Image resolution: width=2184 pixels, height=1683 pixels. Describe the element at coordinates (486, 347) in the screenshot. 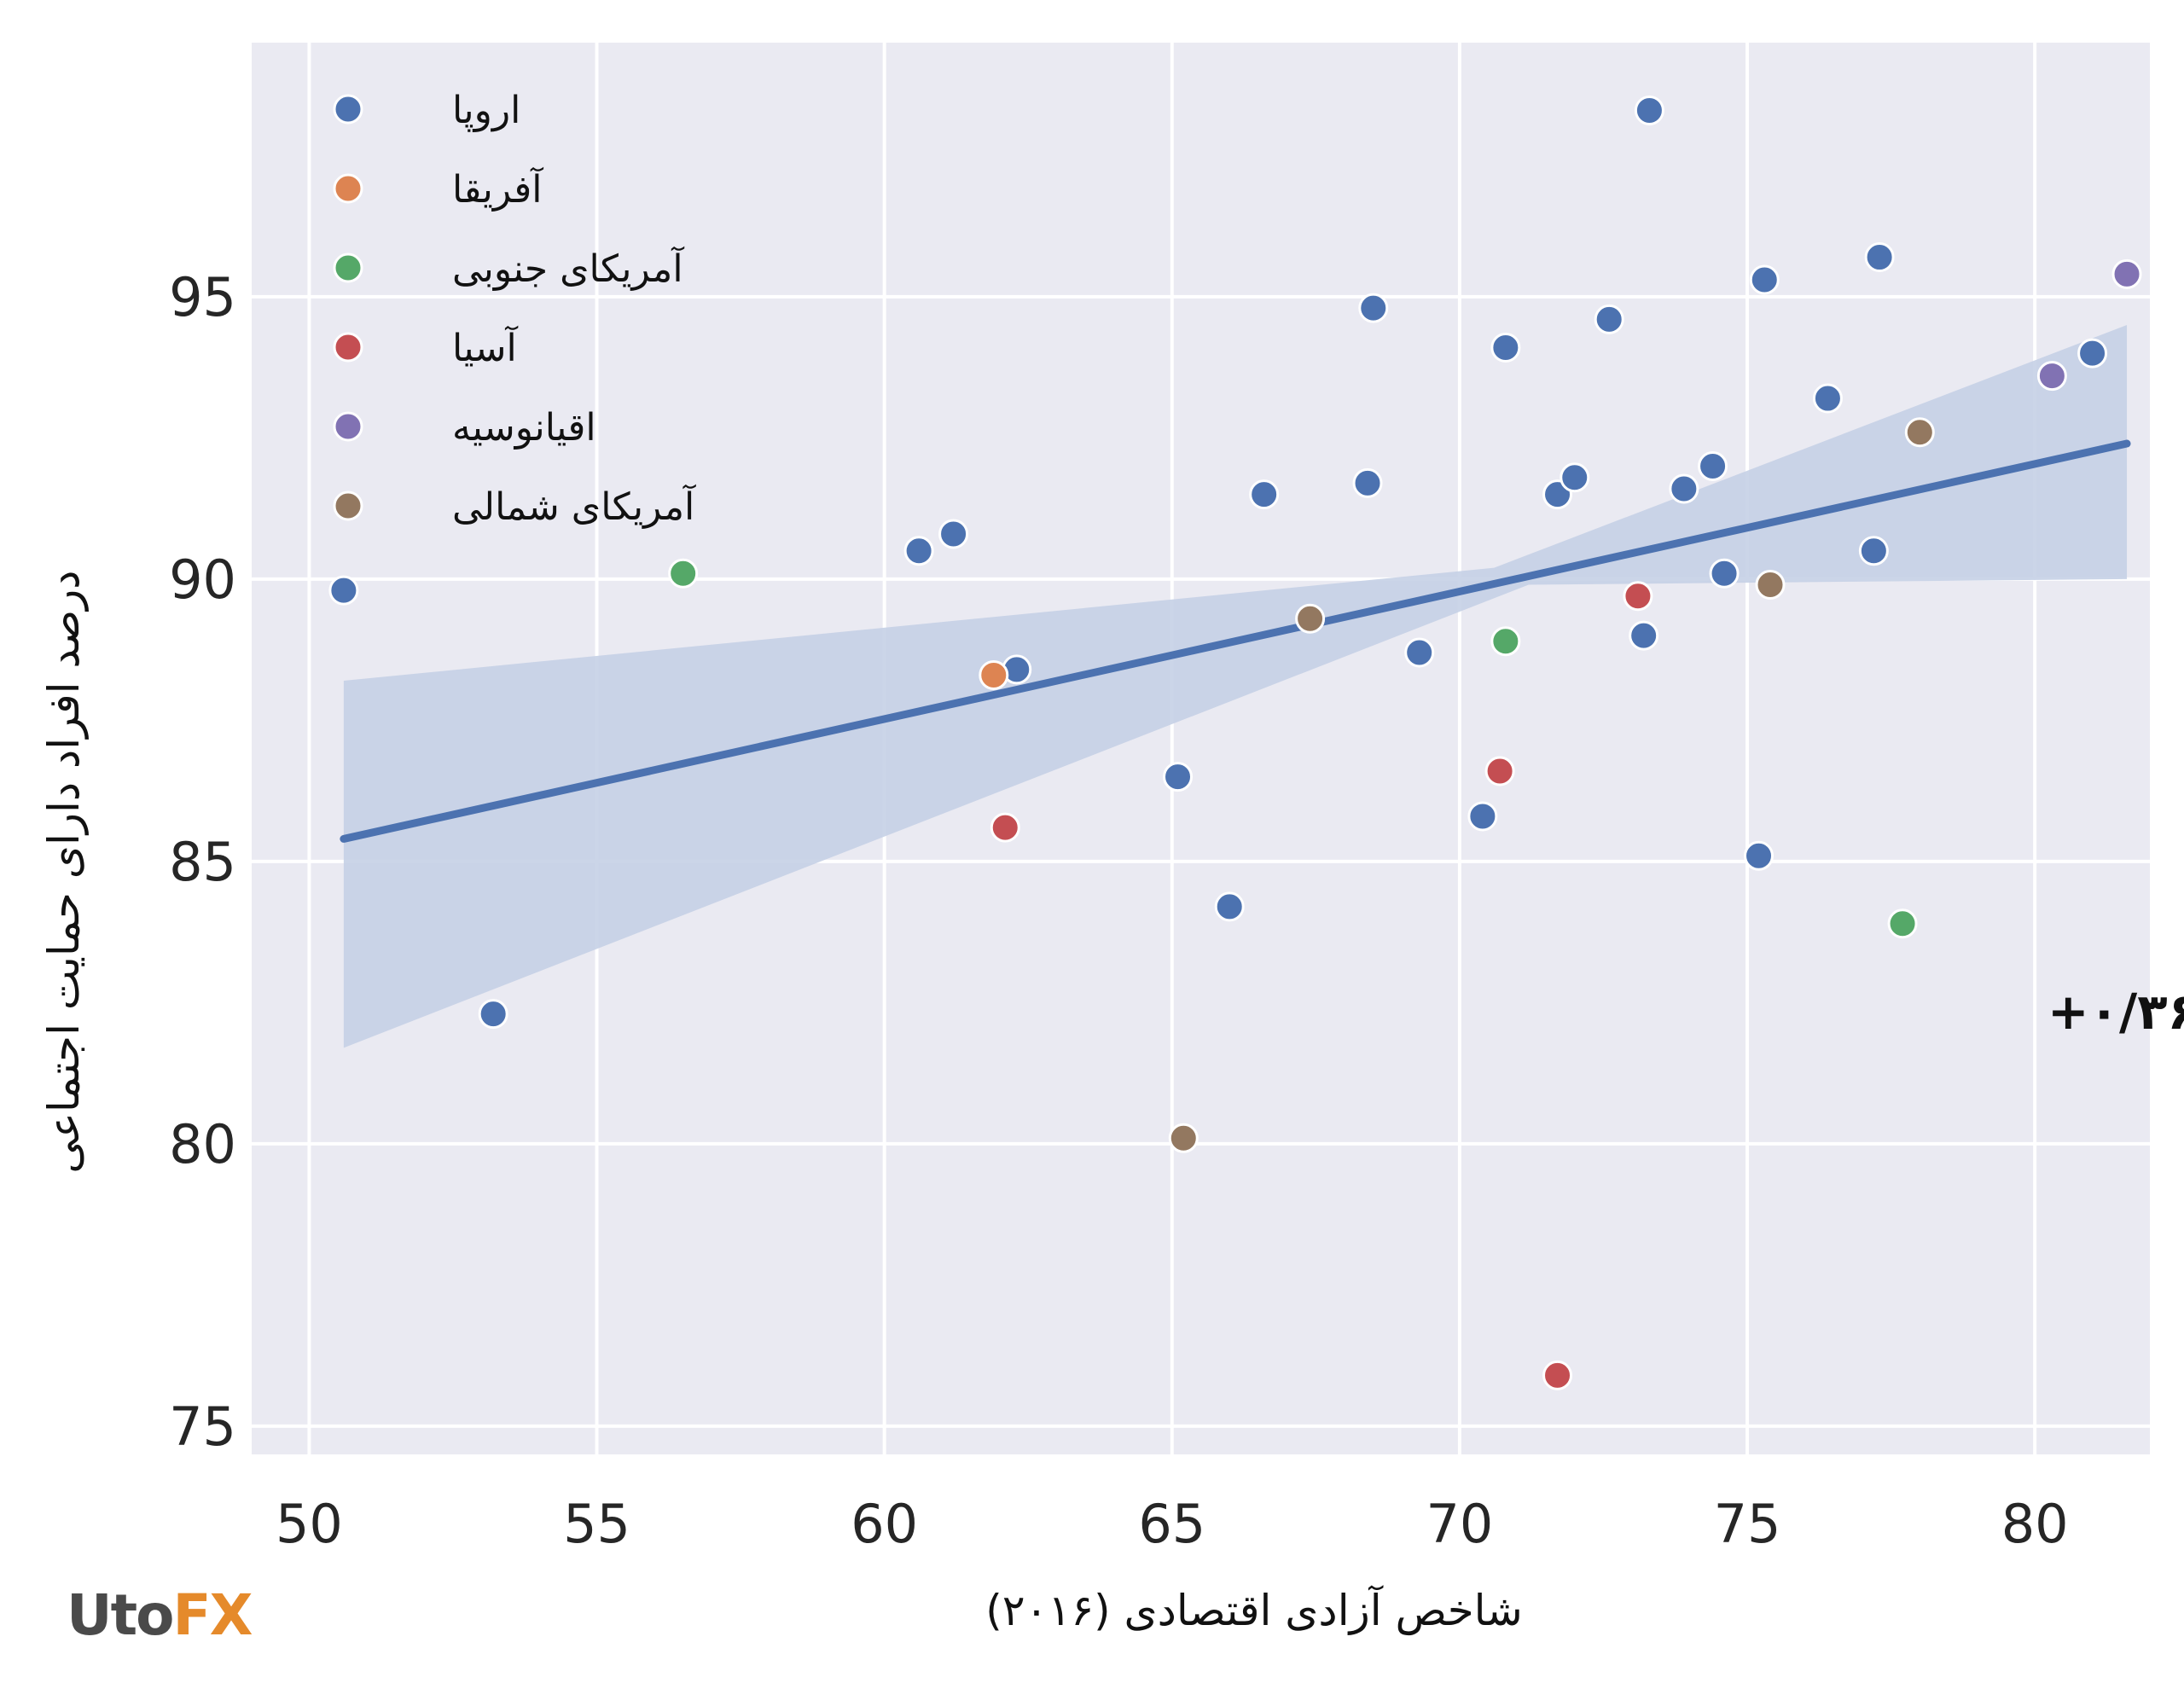

I see `legend-label: آسیا` at that location.